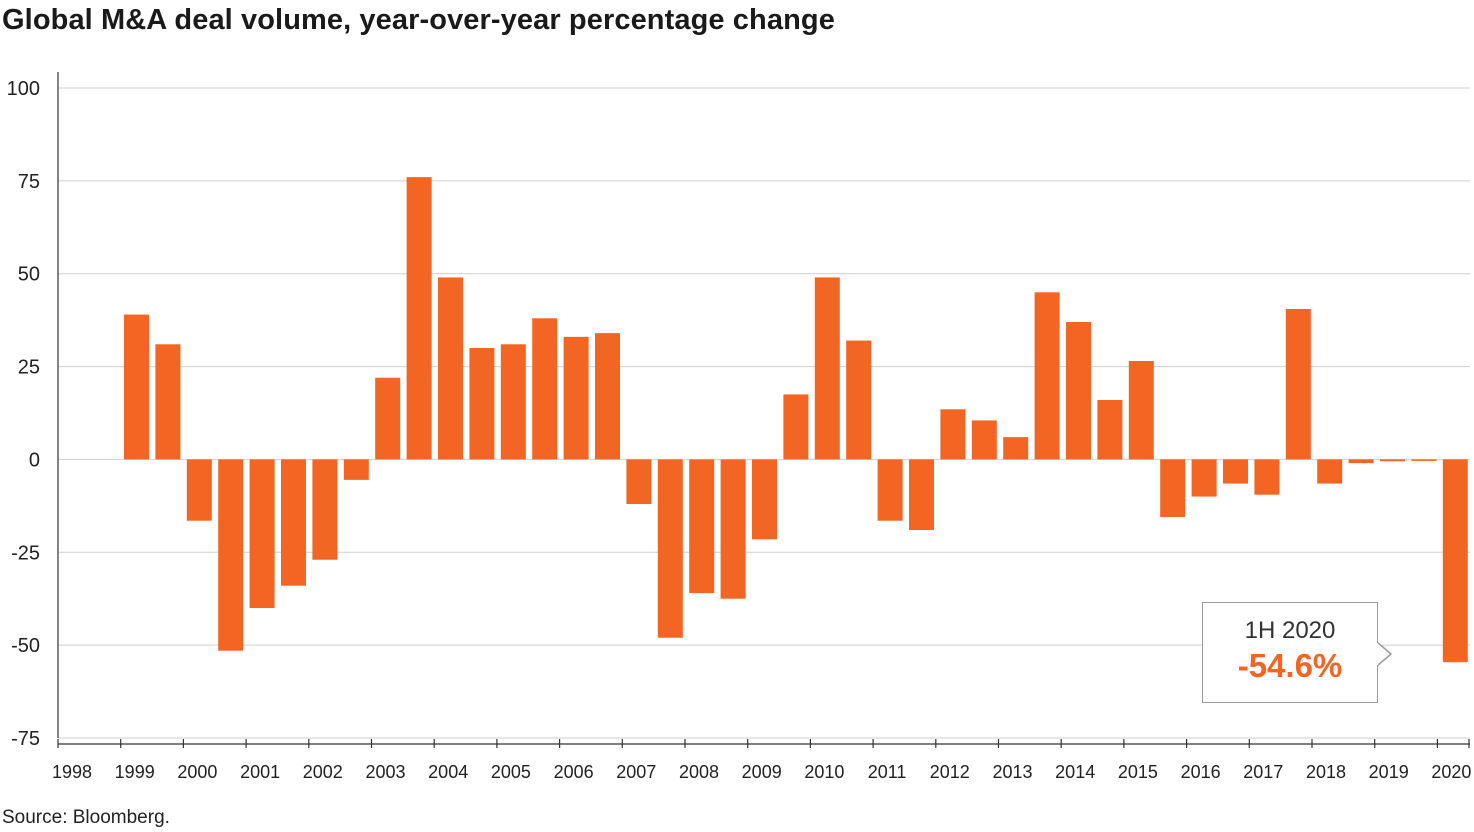 The height and width of the screenshot is (832, 1474). What do you see at coordinates (824, 772) in the screenshot?
I see `x-tick-label: 2010` at bounding box center [824, 772].